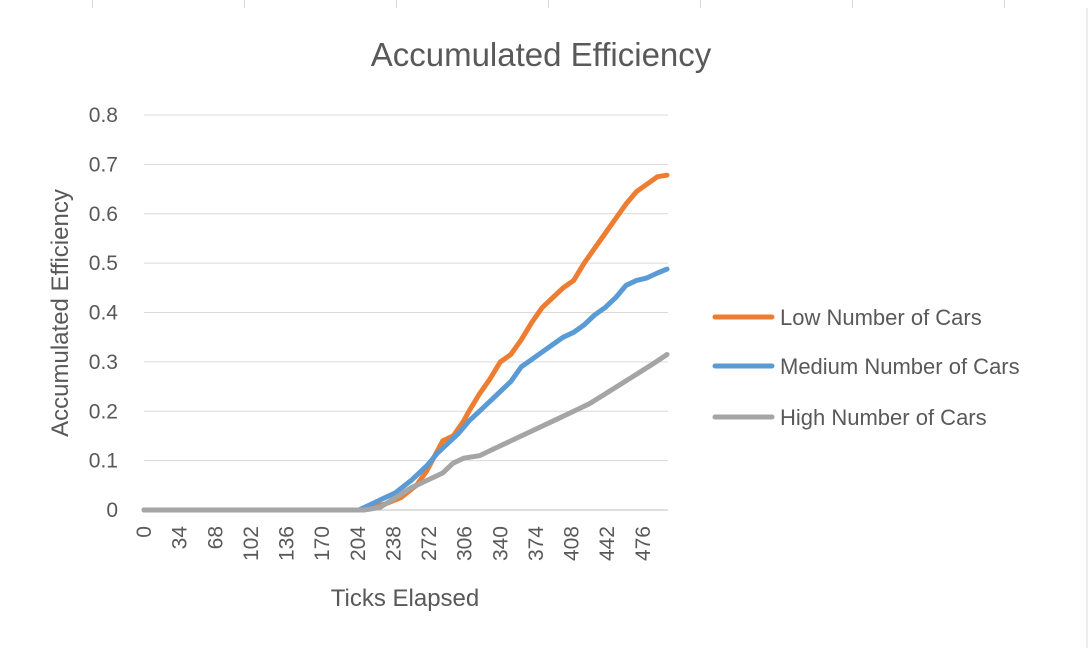 The image size is (1088, 648). I want to click on y-tick-label: 0.4, so click(104, 313).